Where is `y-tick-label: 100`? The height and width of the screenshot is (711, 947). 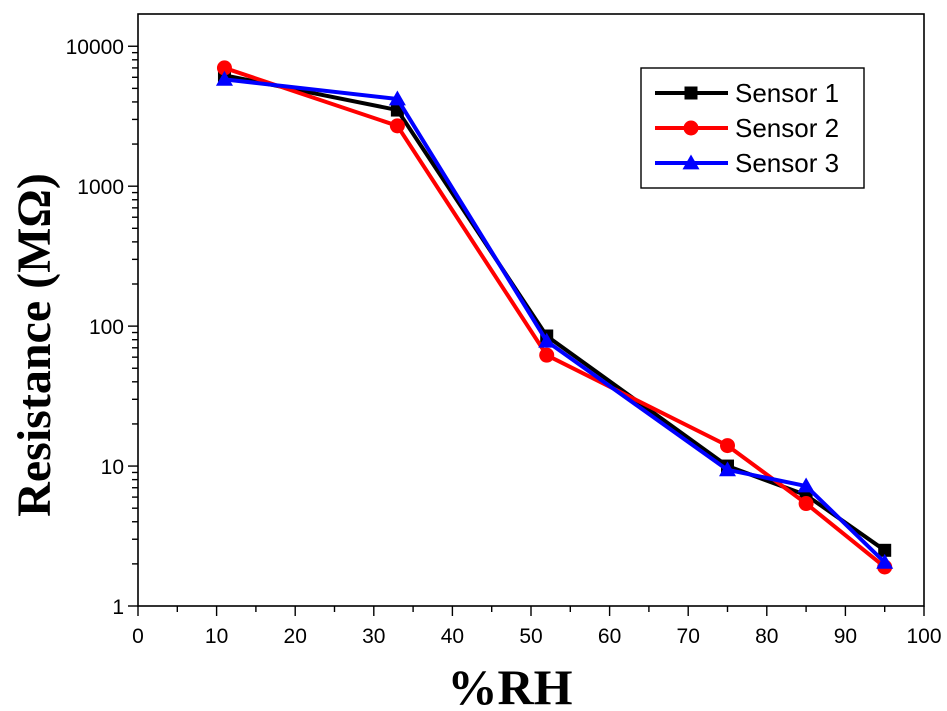
y-tick-label: 100 is located at coordinates (106, 327).